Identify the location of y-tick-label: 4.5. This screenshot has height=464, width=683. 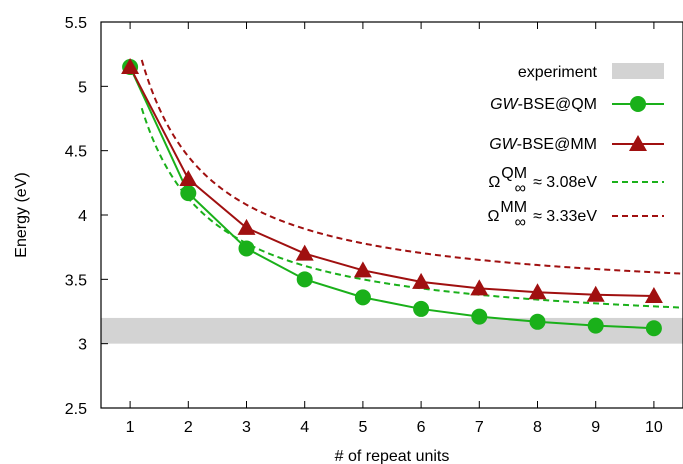
(76, 152).